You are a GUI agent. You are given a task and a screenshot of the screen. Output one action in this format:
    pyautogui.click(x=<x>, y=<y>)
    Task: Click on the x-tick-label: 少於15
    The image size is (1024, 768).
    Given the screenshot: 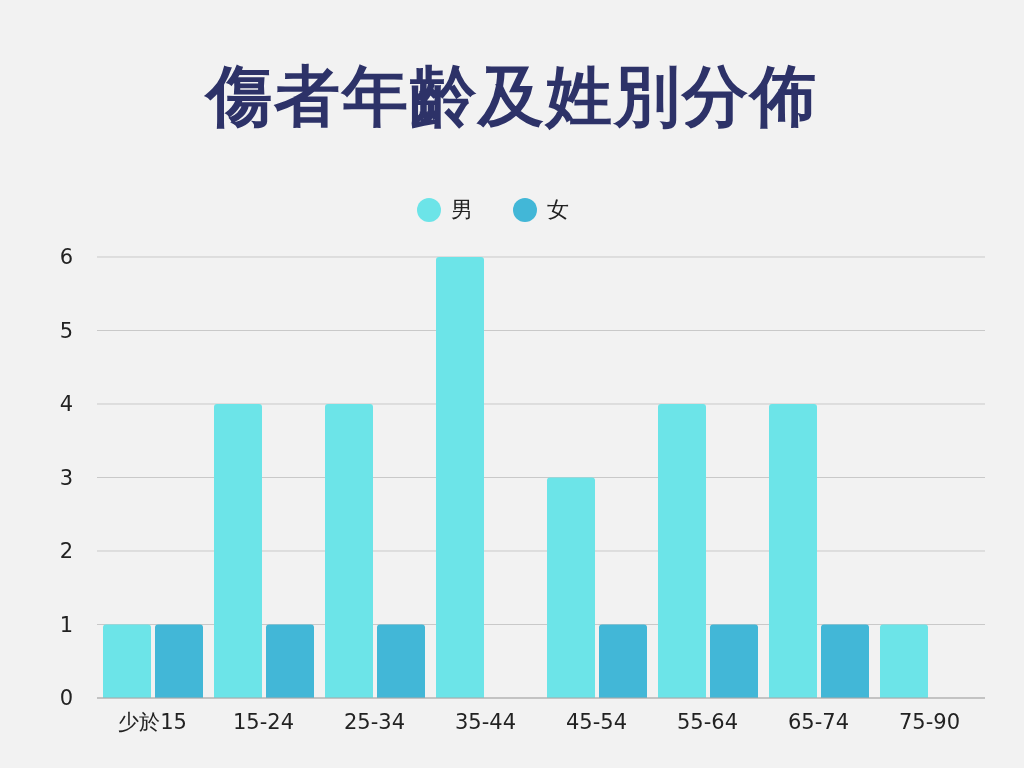 What is the action you would take?
    pyautogui.click(x=152, y=721)
    